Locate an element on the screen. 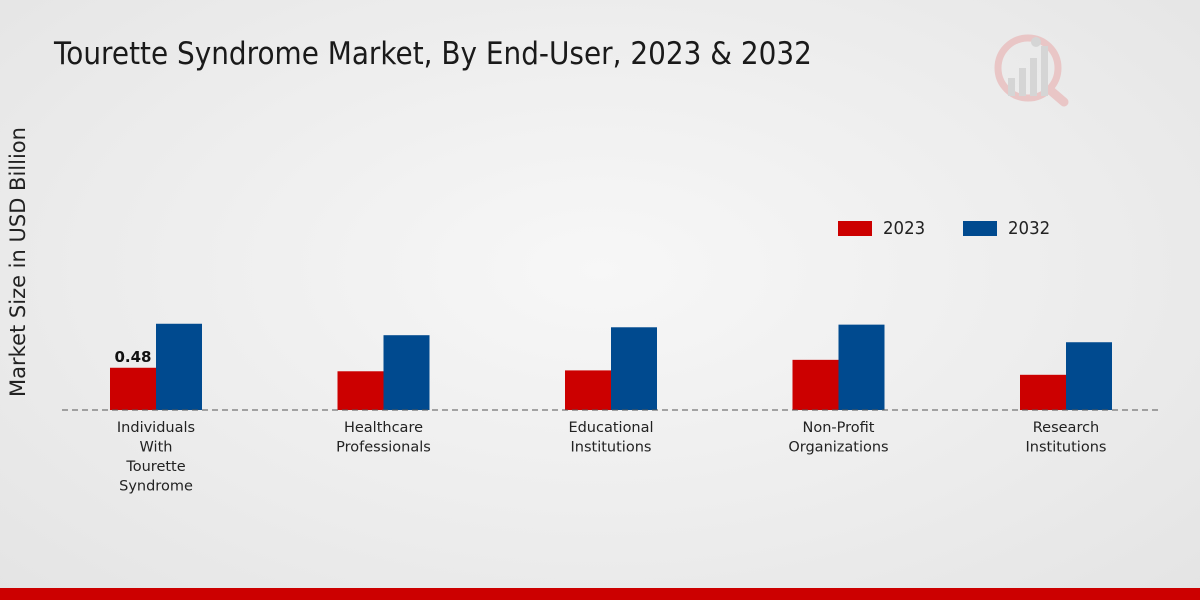 This screenshot has height=600, width=1200. x-tick-label-3-line-2: Institutions is located at coordinates (611, 448).